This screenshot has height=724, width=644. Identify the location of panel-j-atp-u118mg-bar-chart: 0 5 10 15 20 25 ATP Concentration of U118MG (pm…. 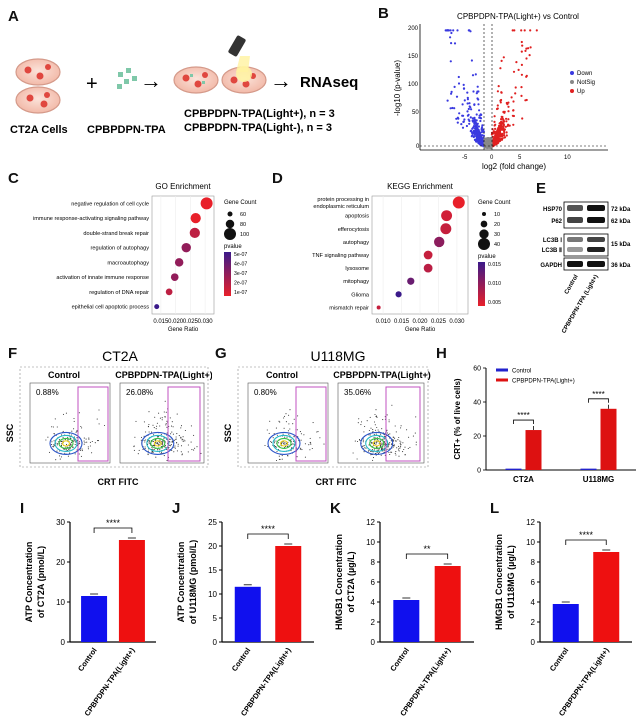
(245, 618).